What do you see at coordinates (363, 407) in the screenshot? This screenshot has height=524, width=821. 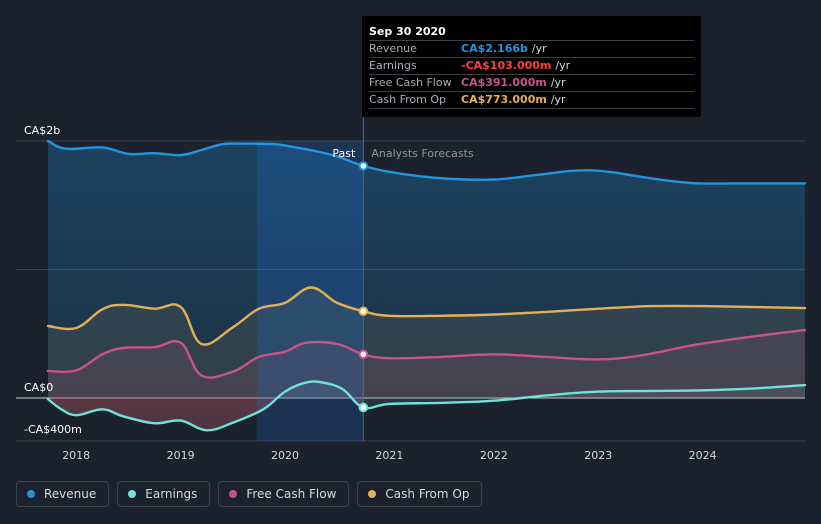 I see `earnings-marker` at bounding box center [363, 407].